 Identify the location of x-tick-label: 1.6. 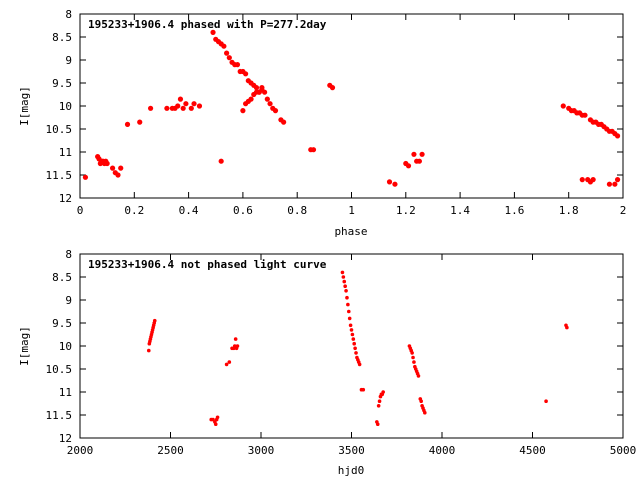
(514, 210).